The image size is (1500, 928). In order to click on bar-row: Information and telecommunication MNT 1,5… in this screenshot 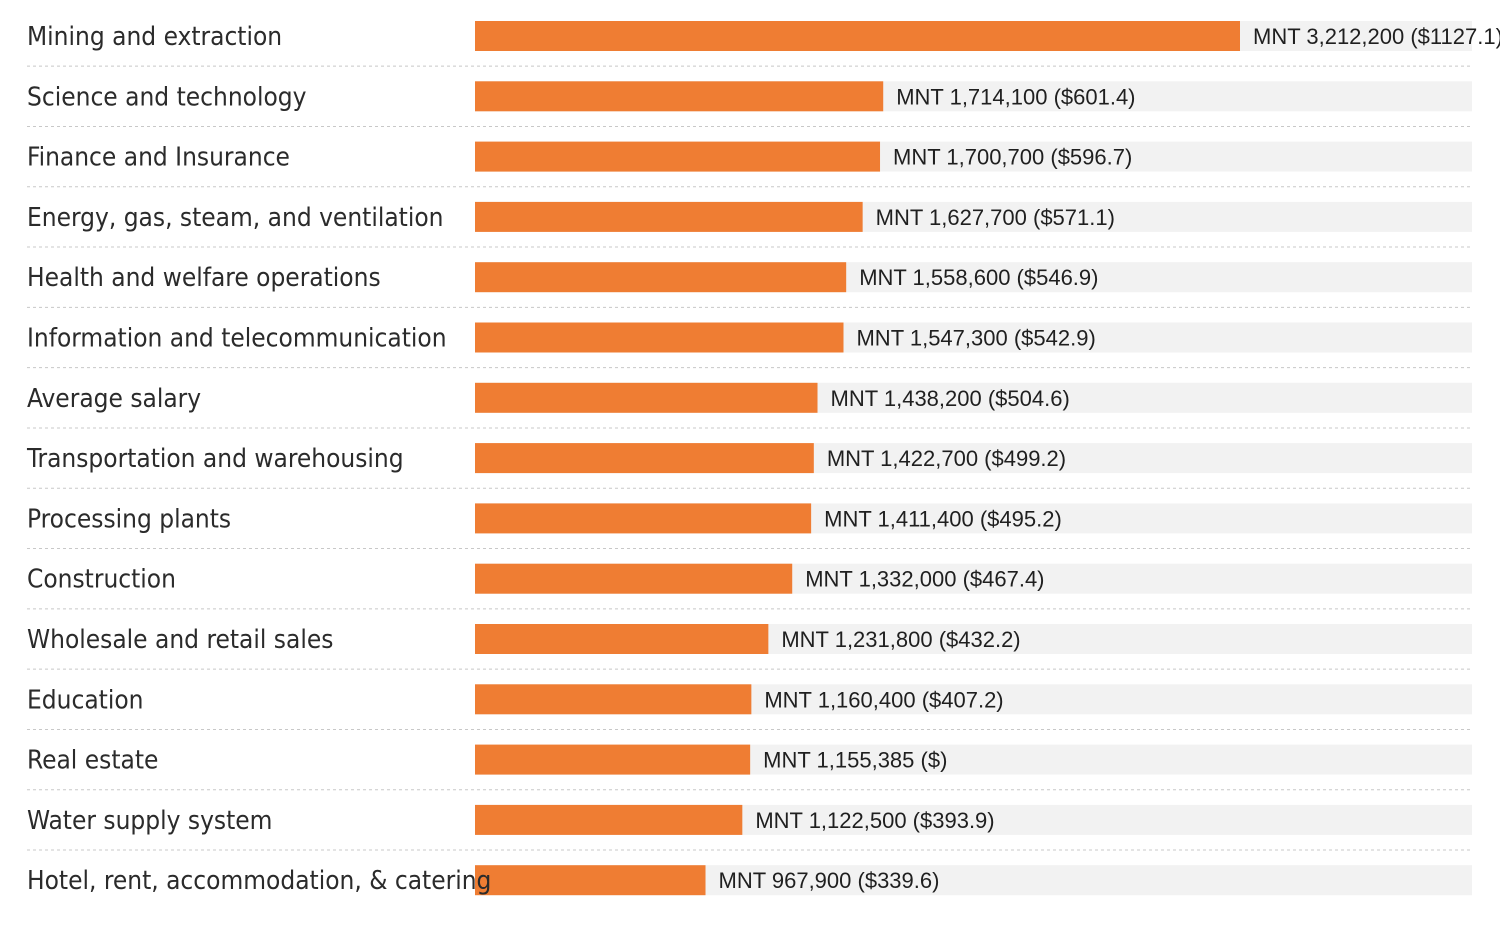, I will do `click(749, 345)`.